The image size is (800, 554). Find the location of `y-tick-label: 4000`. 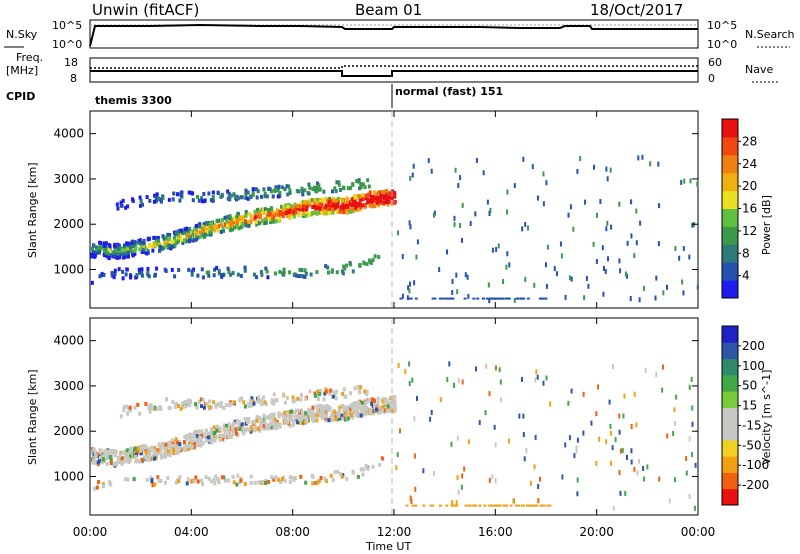

y-tick-label: 4000 is located at coordinates (68, 134).